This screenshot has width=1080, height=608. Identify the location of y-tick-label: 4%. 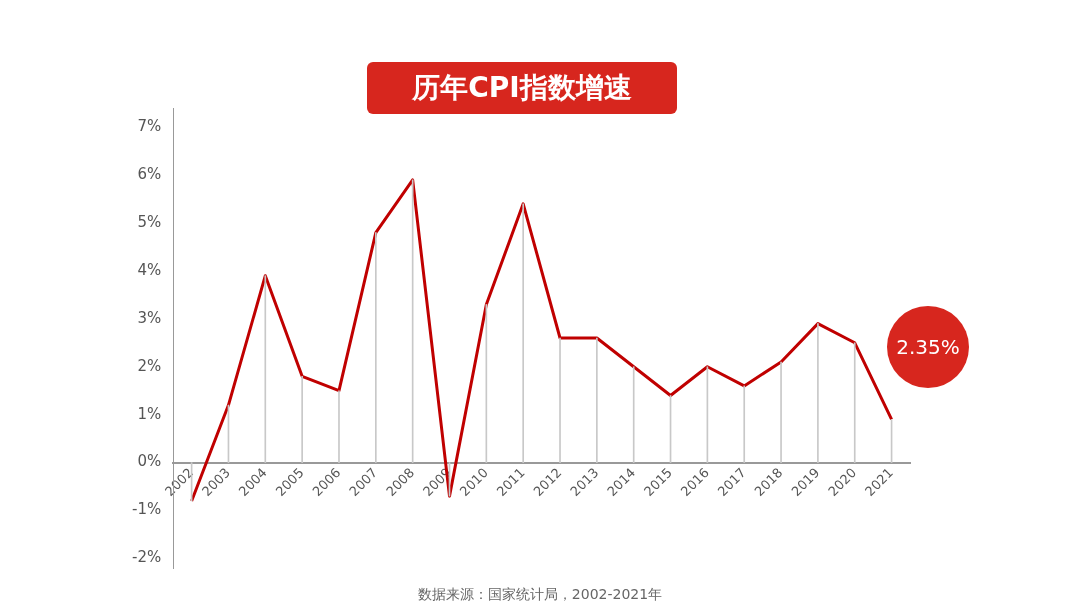
(149, 269).